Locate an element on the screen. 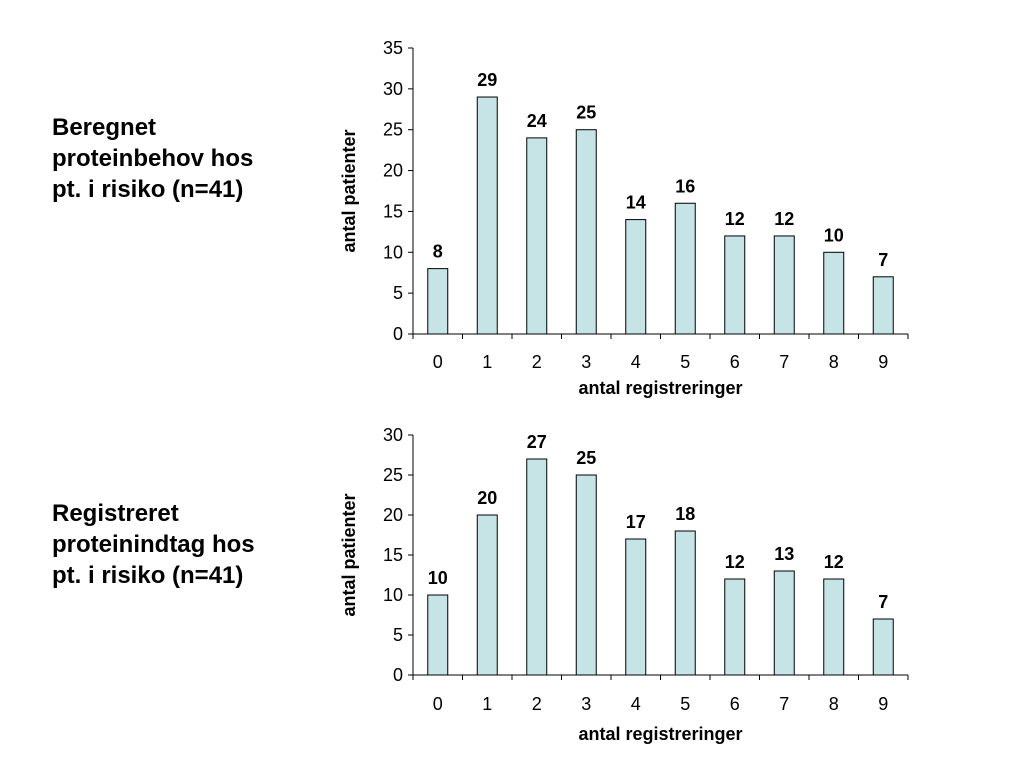  y-tick-label: 35 is located at coordinates (393, 48).